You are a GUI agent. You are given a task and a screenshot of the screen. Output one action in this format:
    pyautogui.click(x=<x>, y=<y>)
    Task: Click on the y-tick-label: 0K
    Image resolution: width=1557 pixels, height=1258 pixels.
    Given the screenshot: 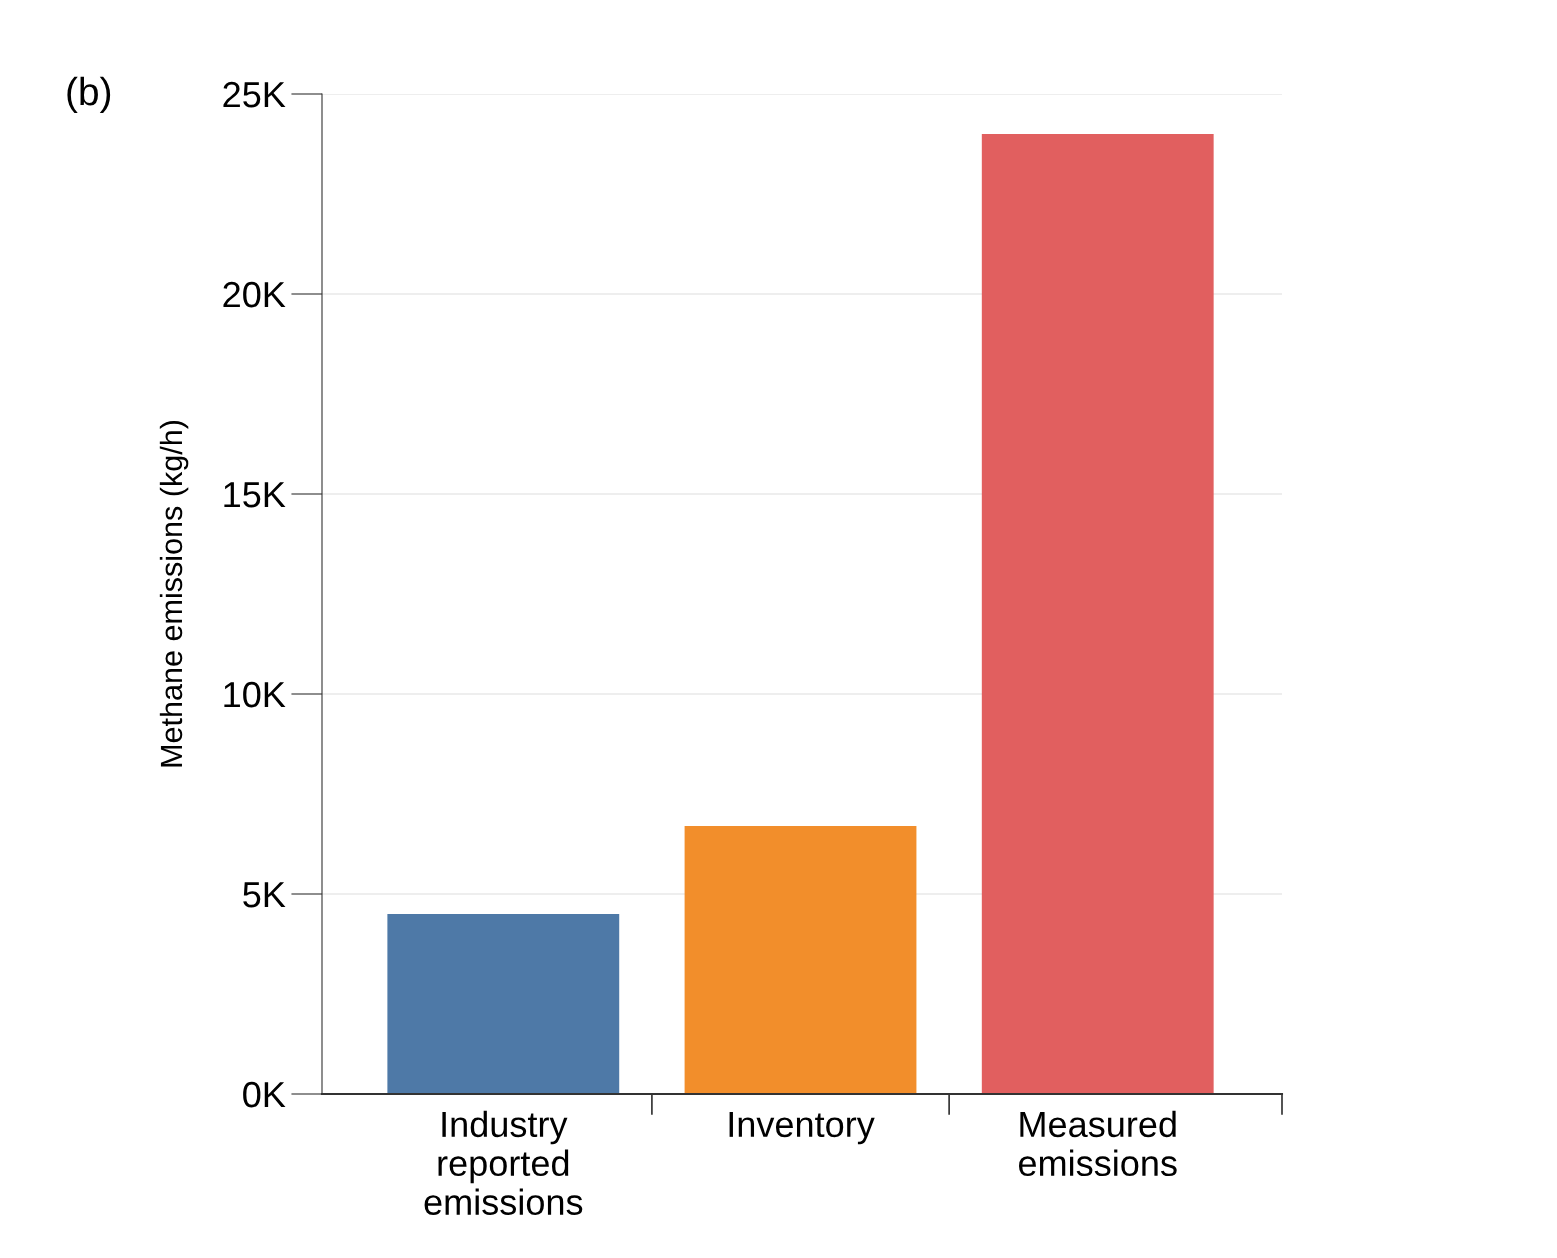 What is the action you would take?
    pyautogui.click(x=264, y=1094)
    